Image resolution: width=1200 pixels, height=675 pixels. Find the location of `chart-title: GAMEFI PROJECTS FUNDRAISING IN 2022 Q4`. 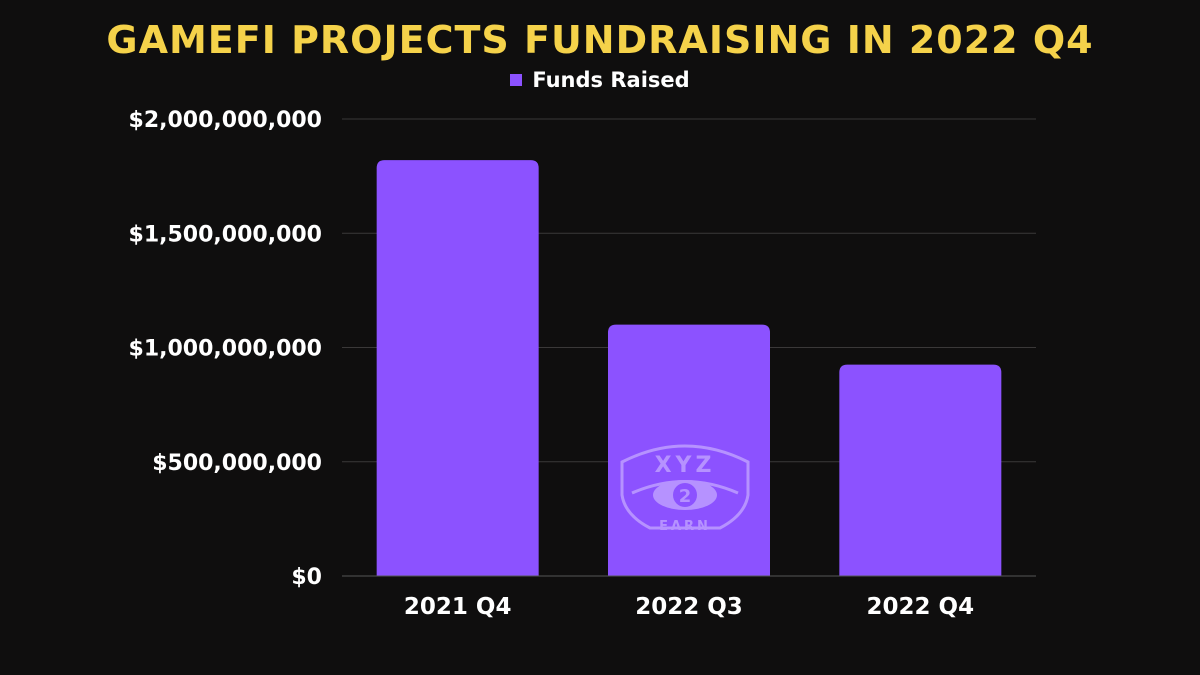

chart-title: GAMEFI PROJECTS FUNDRAISING IN 2022 Q4 is located at coordinates (600, 40).